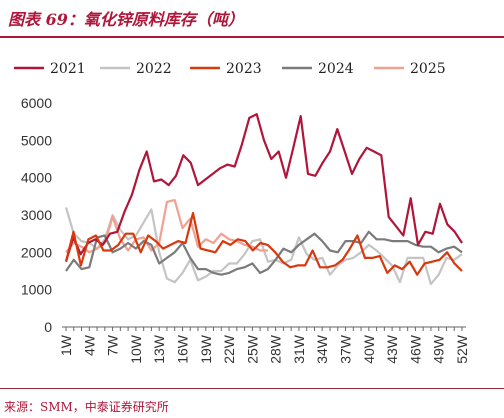  I want to click on x-tick-label: 31W, so click(299, 349).